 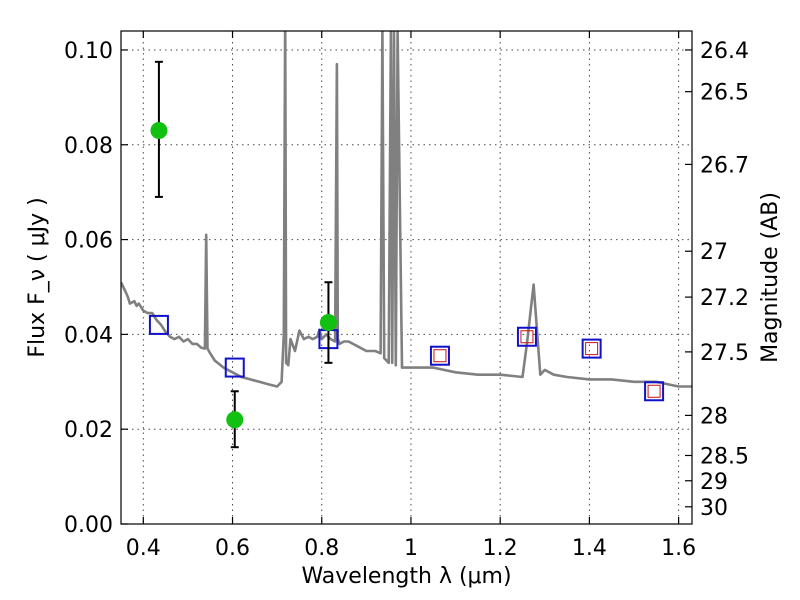 What do you see at coordinates (406, 576) in the screenshot?
I see `x-axis-label: Wavelength λ (μm)` at bounding box center [406, 576].